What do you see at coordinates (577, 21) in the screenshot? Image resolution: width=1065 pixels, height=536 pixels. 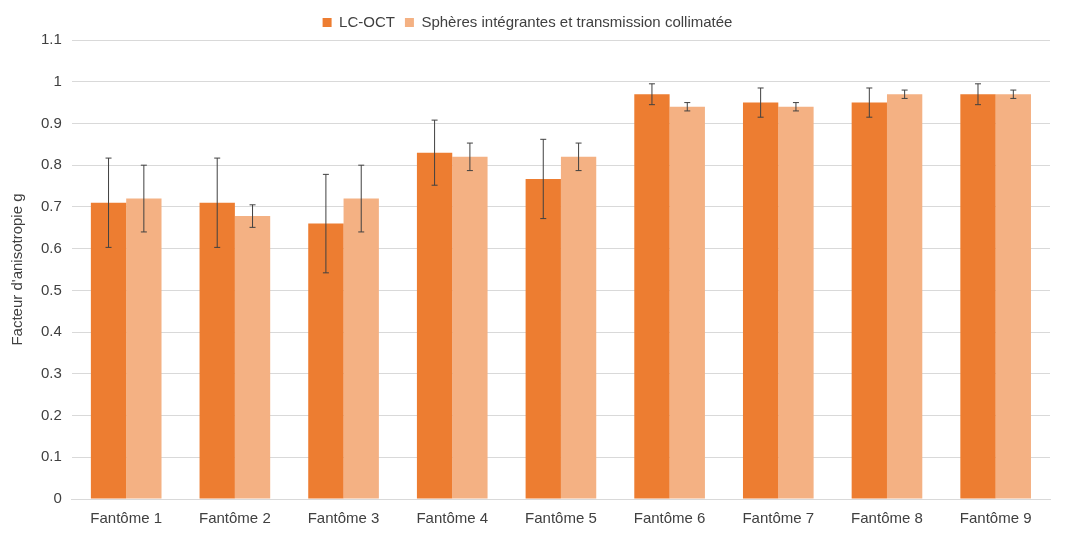 I see `legend-label: Sphères intégrantes et transmission collimatée` at bounding box center [577, 21].